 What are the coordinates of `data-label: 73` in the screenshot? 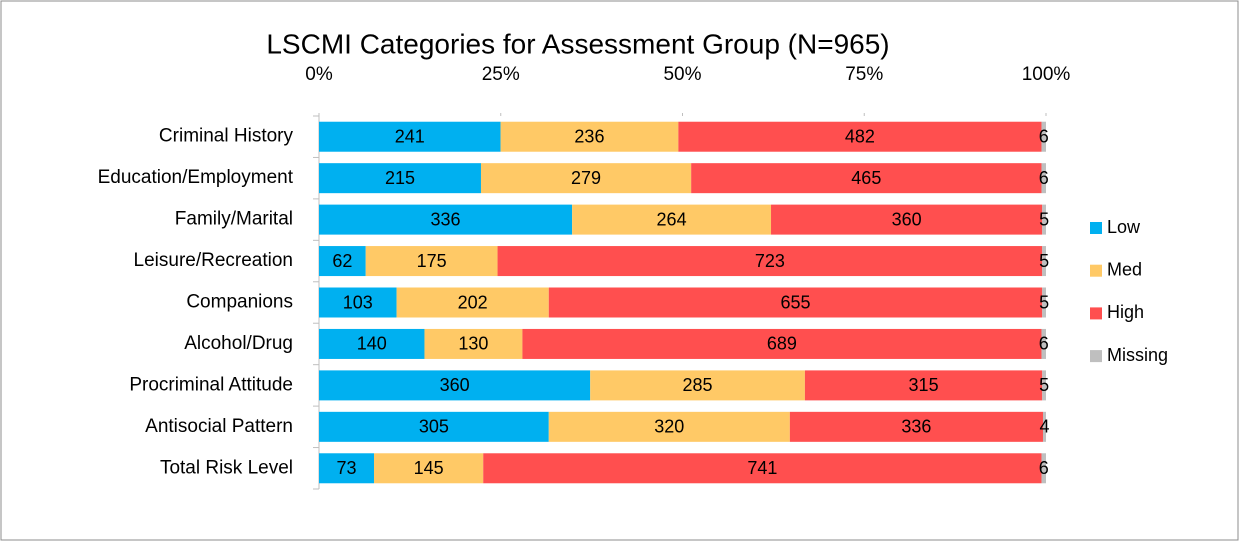 It's located at (346, 468).